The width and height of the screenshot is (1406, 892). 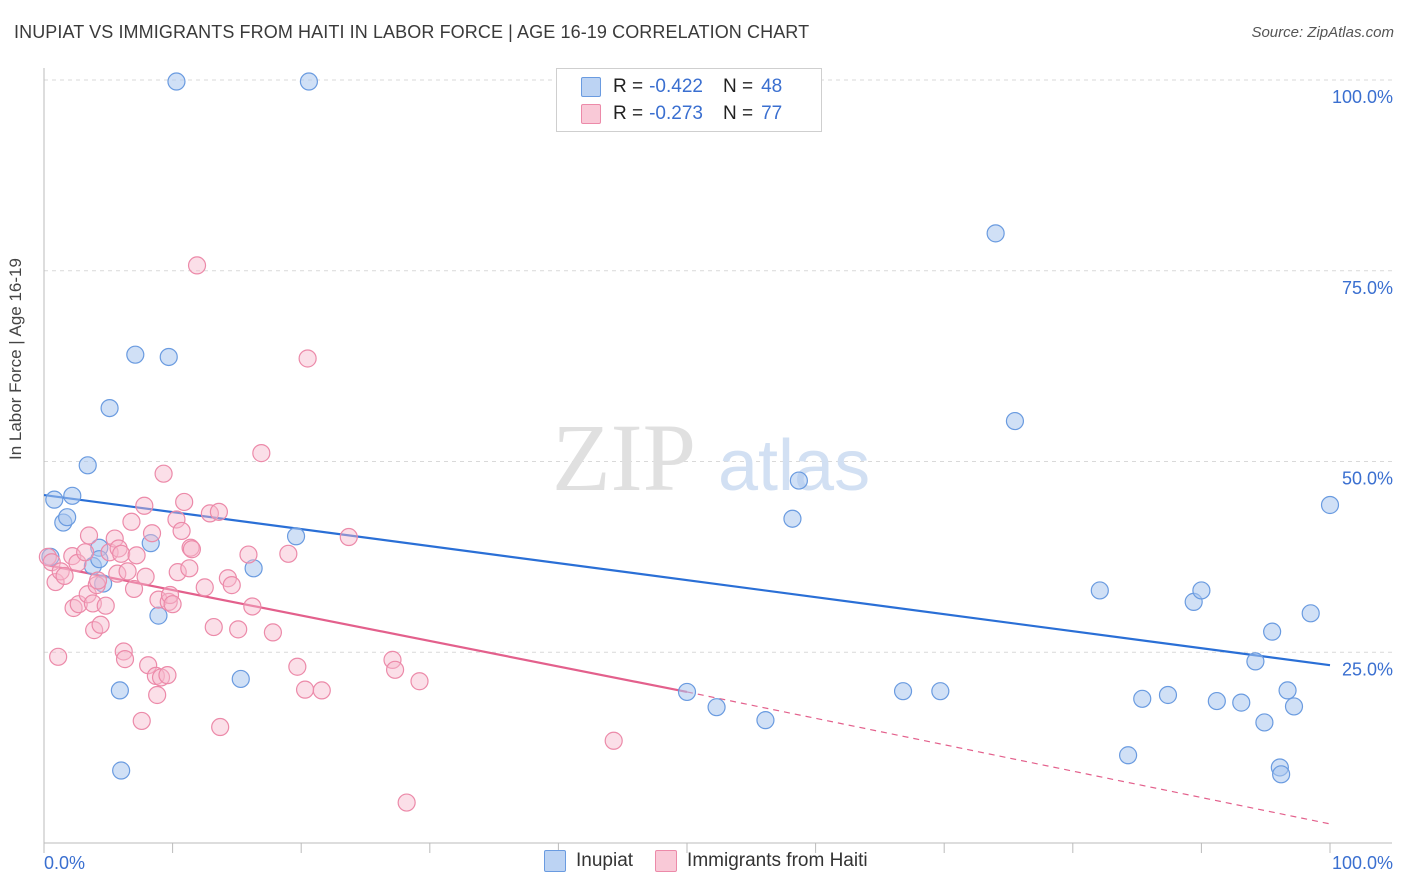 I want to click on y-tick-label: 100.0%, so click(x=1362, y=97).